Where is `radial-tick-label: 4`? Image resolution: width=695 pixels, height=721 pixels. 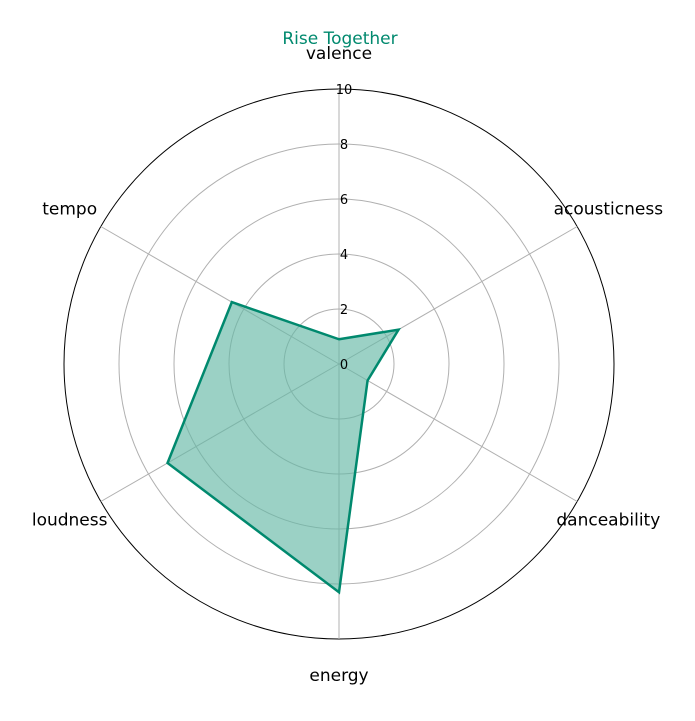 radial-tick-label: 4 is located at coordinates (344, 255).